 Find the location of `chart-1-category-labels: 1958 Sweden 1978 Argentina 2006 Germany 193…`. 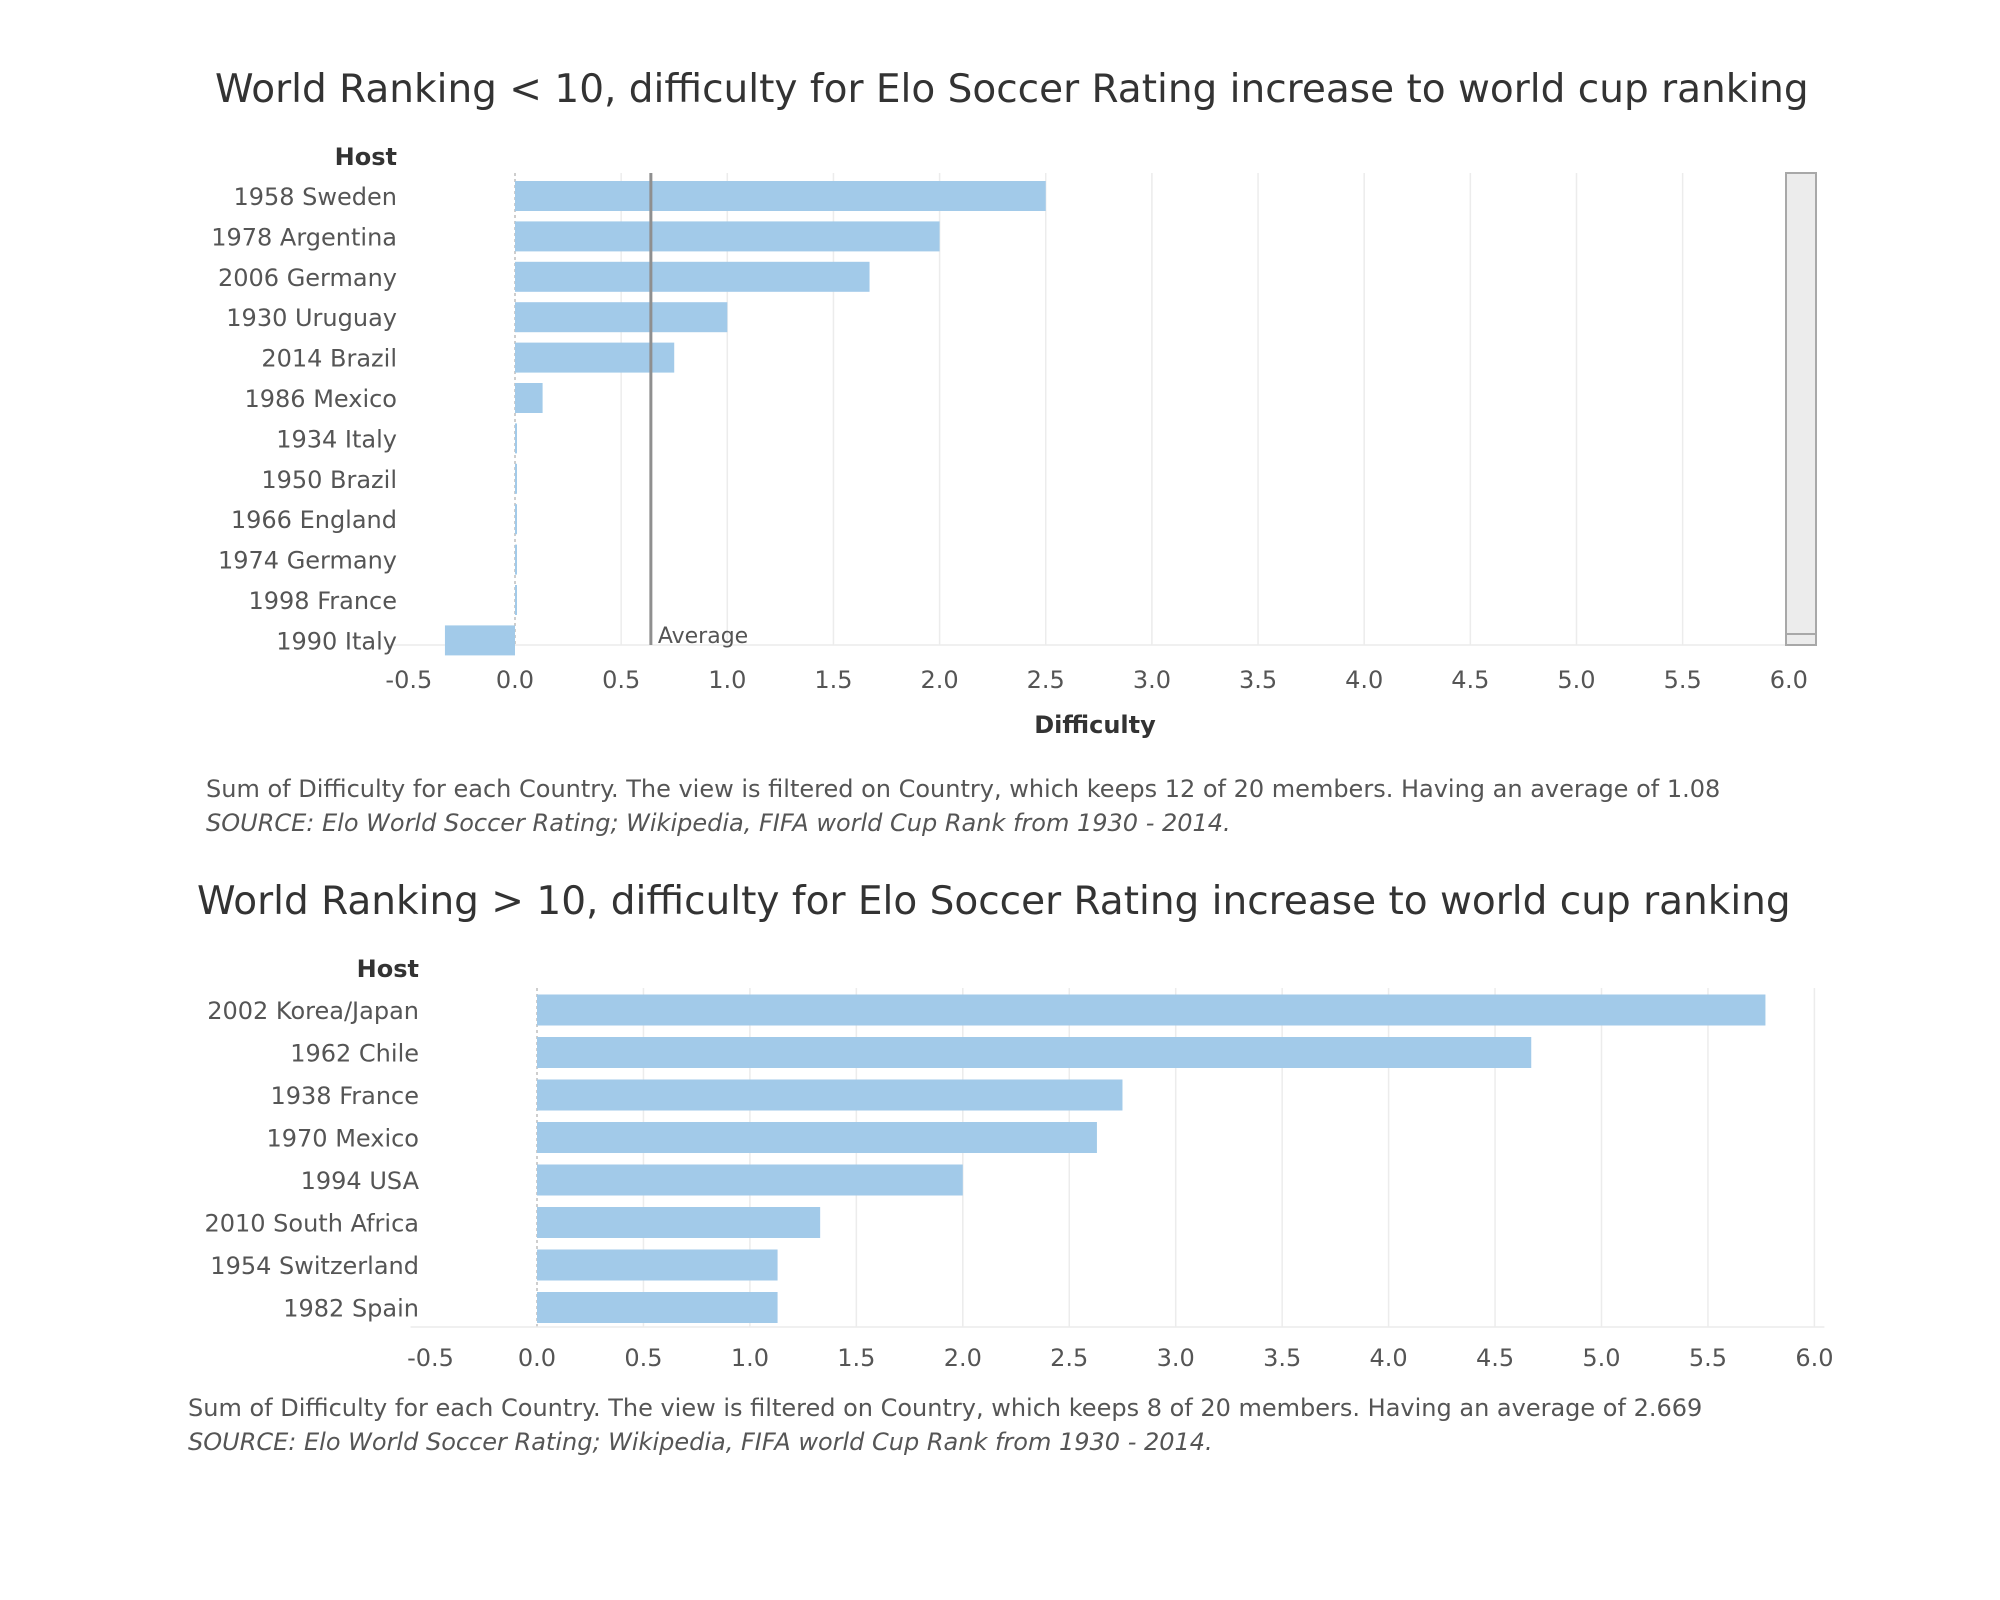

chart-1-category-labels: 1958 Sweden 1978 Argentina 2006 Germany 193… is located at coordinates (304, 419).